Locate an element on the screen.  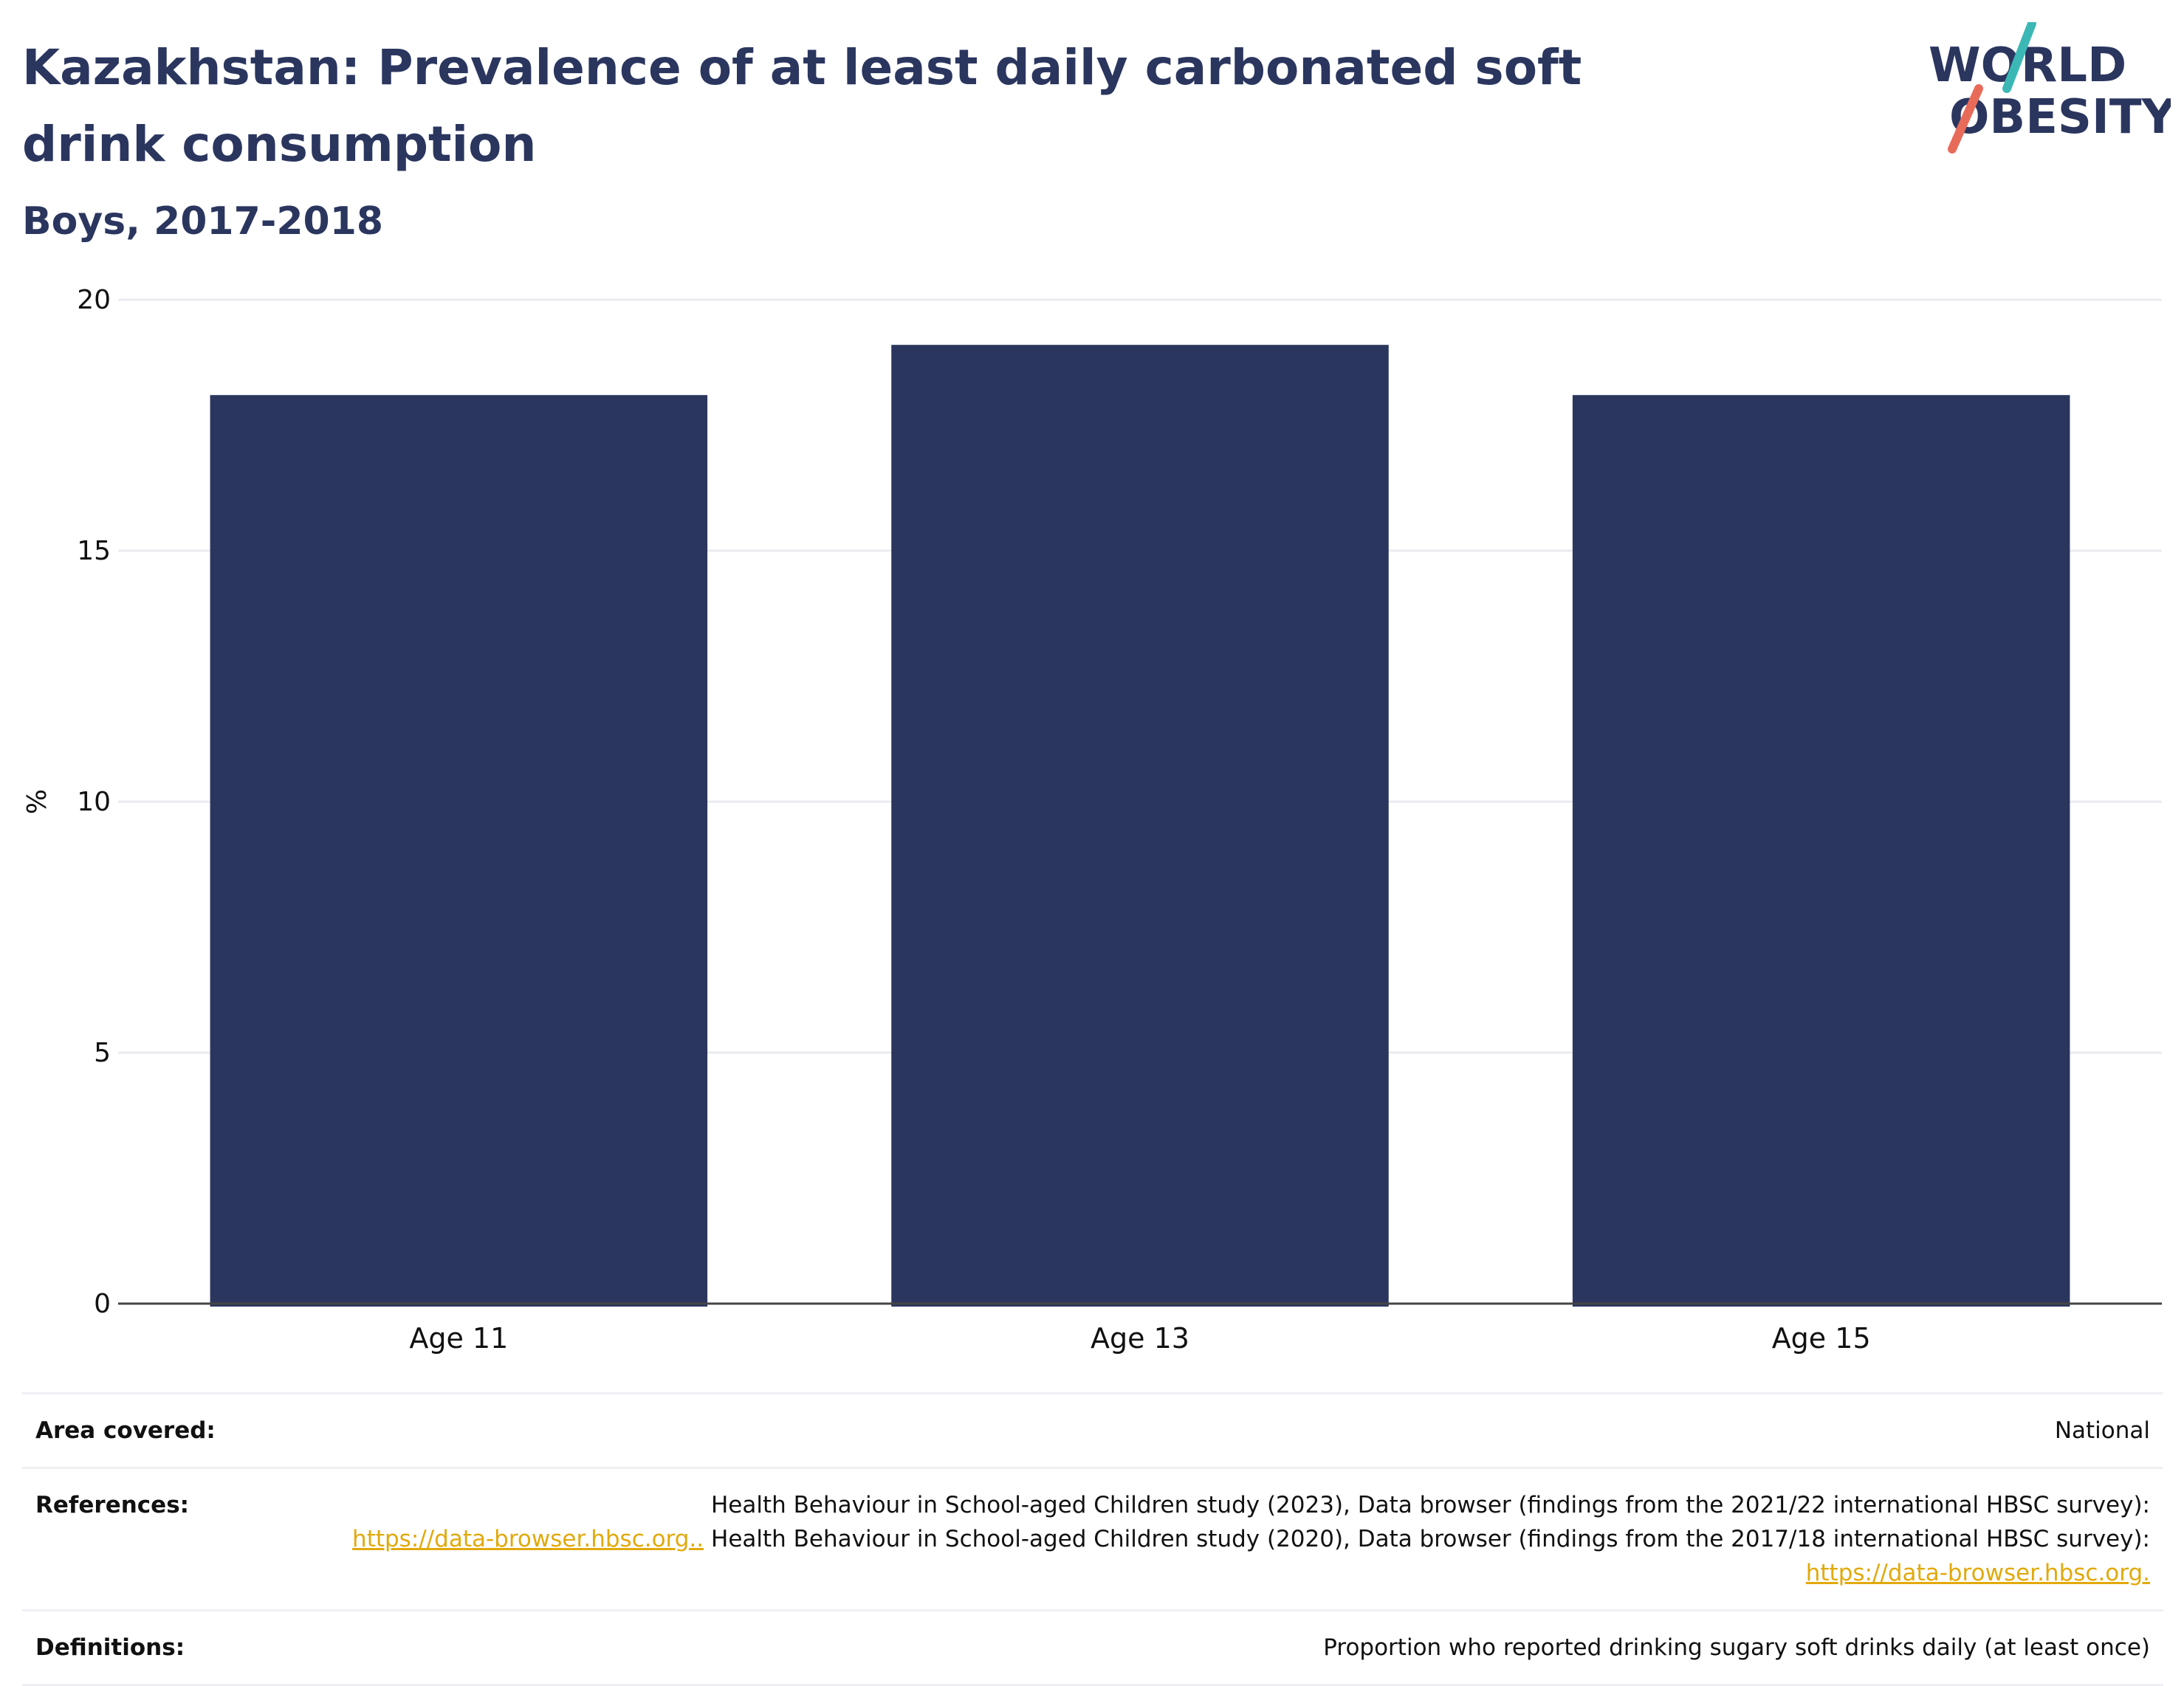
area-covered-value: National is located at coordinates (2102, 1430).